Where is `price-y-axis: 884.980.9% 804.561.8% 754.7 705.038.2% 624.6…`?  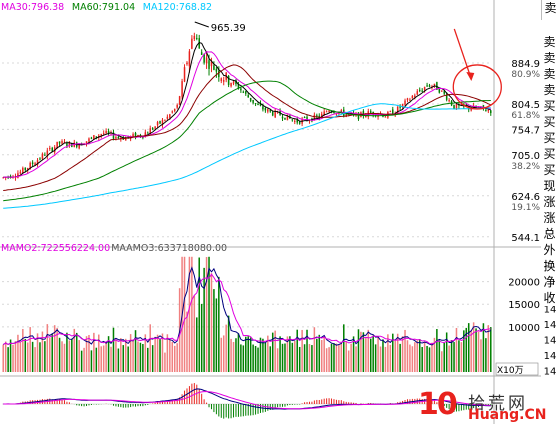
price-y-axis: 884.980.9% 804.561.8% 754.7 705.038.2% 624.6… is located at coordinates (525, 151).